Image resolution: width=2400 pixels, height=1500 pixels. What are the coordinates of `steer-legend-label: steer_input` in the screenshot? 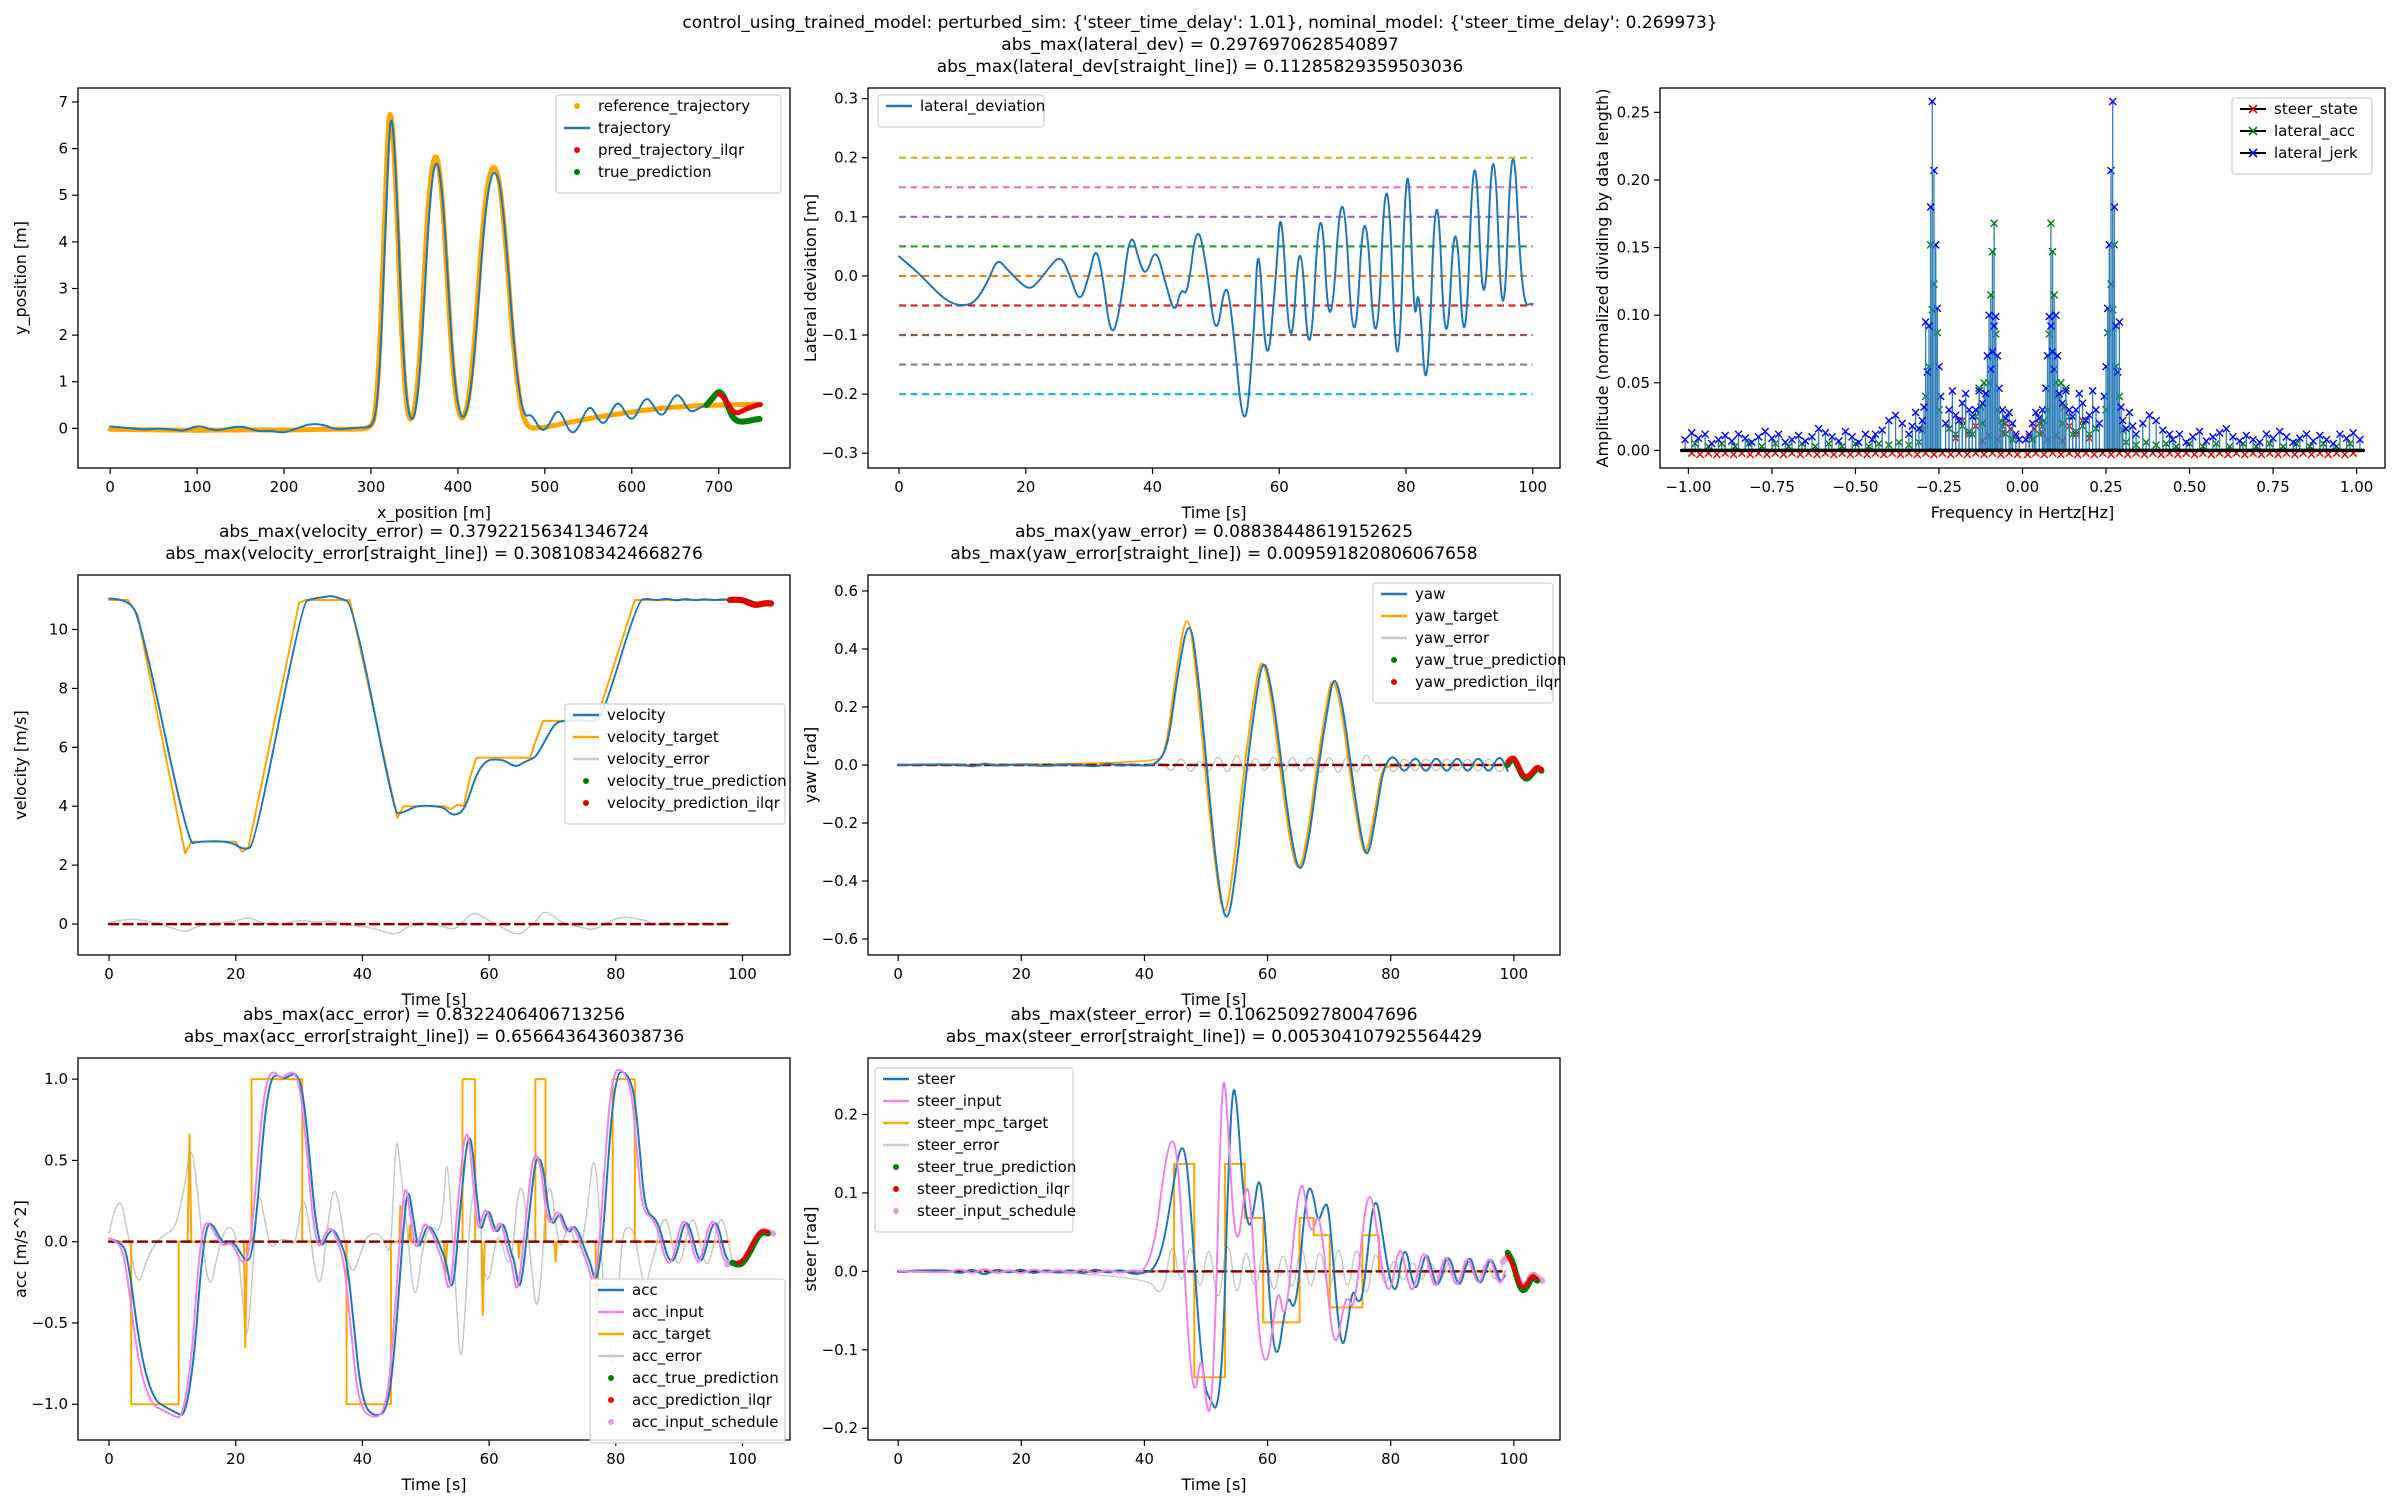 It's located at (959, 1101).